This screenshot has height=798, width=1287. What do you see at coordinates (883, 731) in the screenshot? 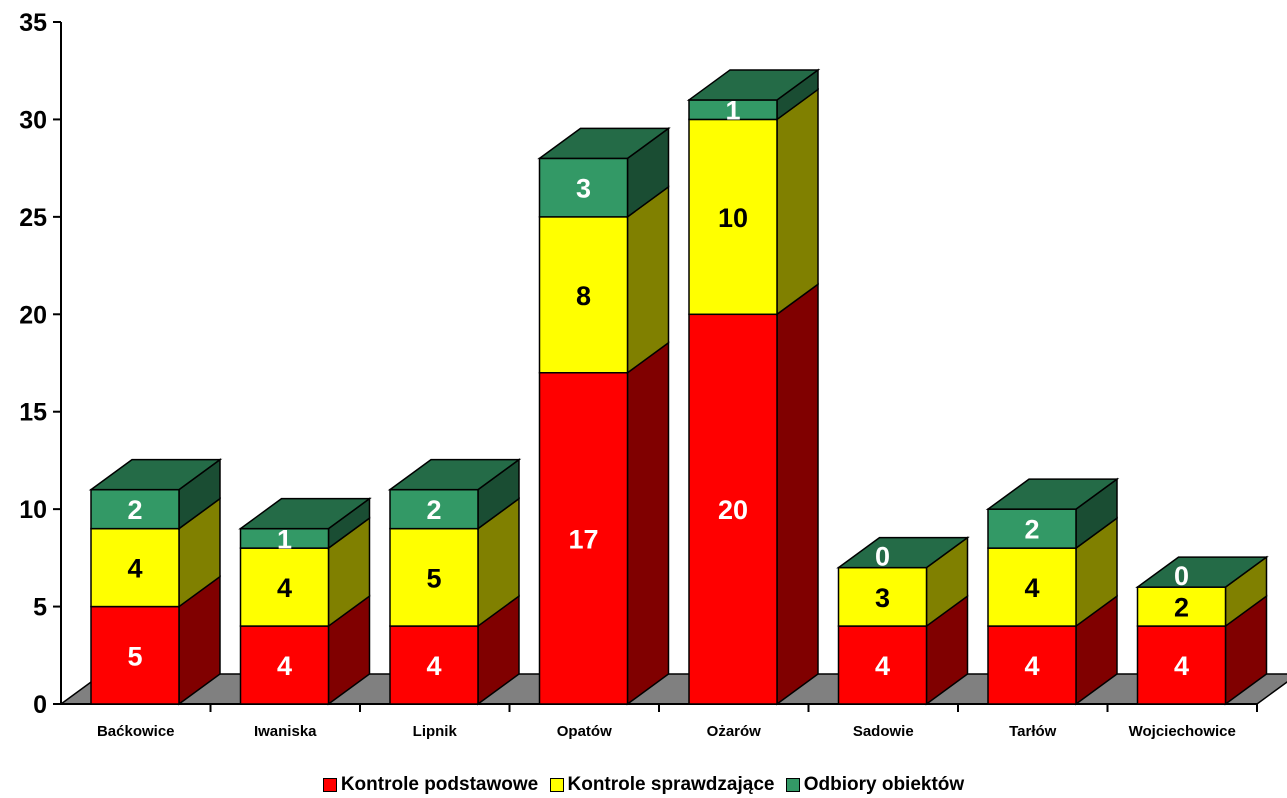
I see `category-label: Sadowie` at bounding box center [883, 731].